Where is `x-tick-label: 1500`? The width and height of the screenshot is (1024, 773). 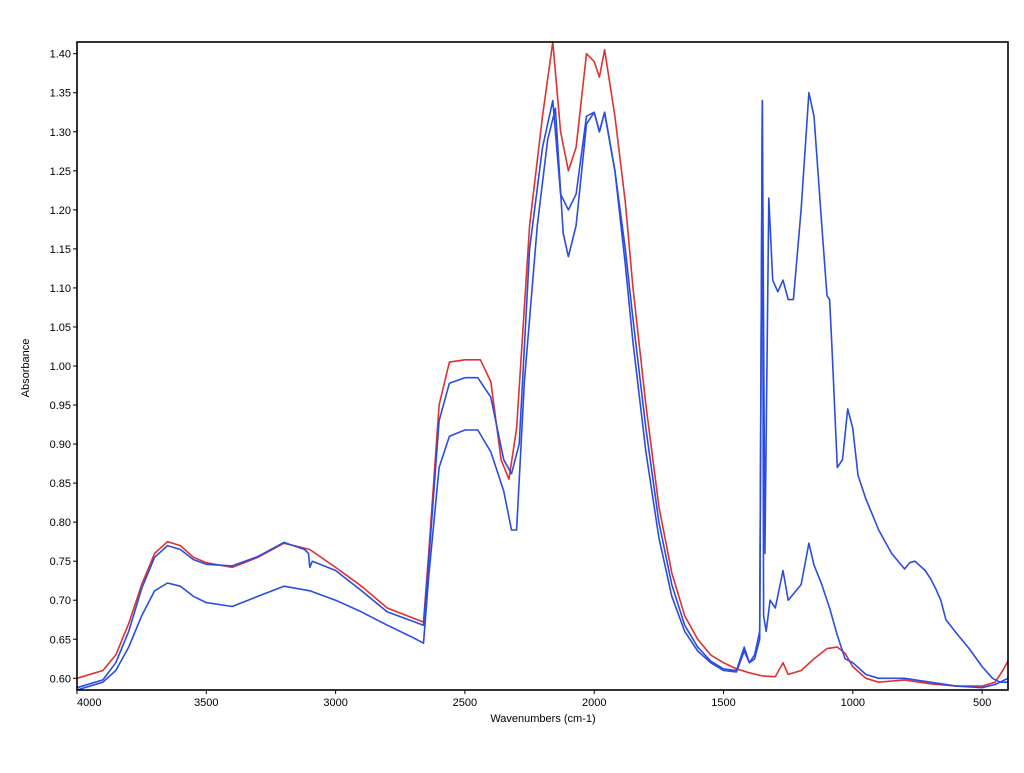
x-tick-label: 1500 is located at coordinates (723, 703).